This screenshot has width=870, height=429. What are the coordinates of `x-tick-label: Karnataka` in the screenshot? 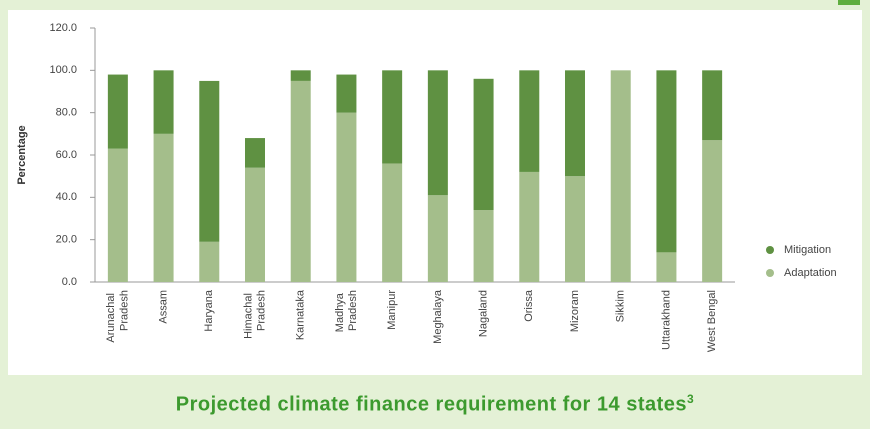 It's located at (301, 314).